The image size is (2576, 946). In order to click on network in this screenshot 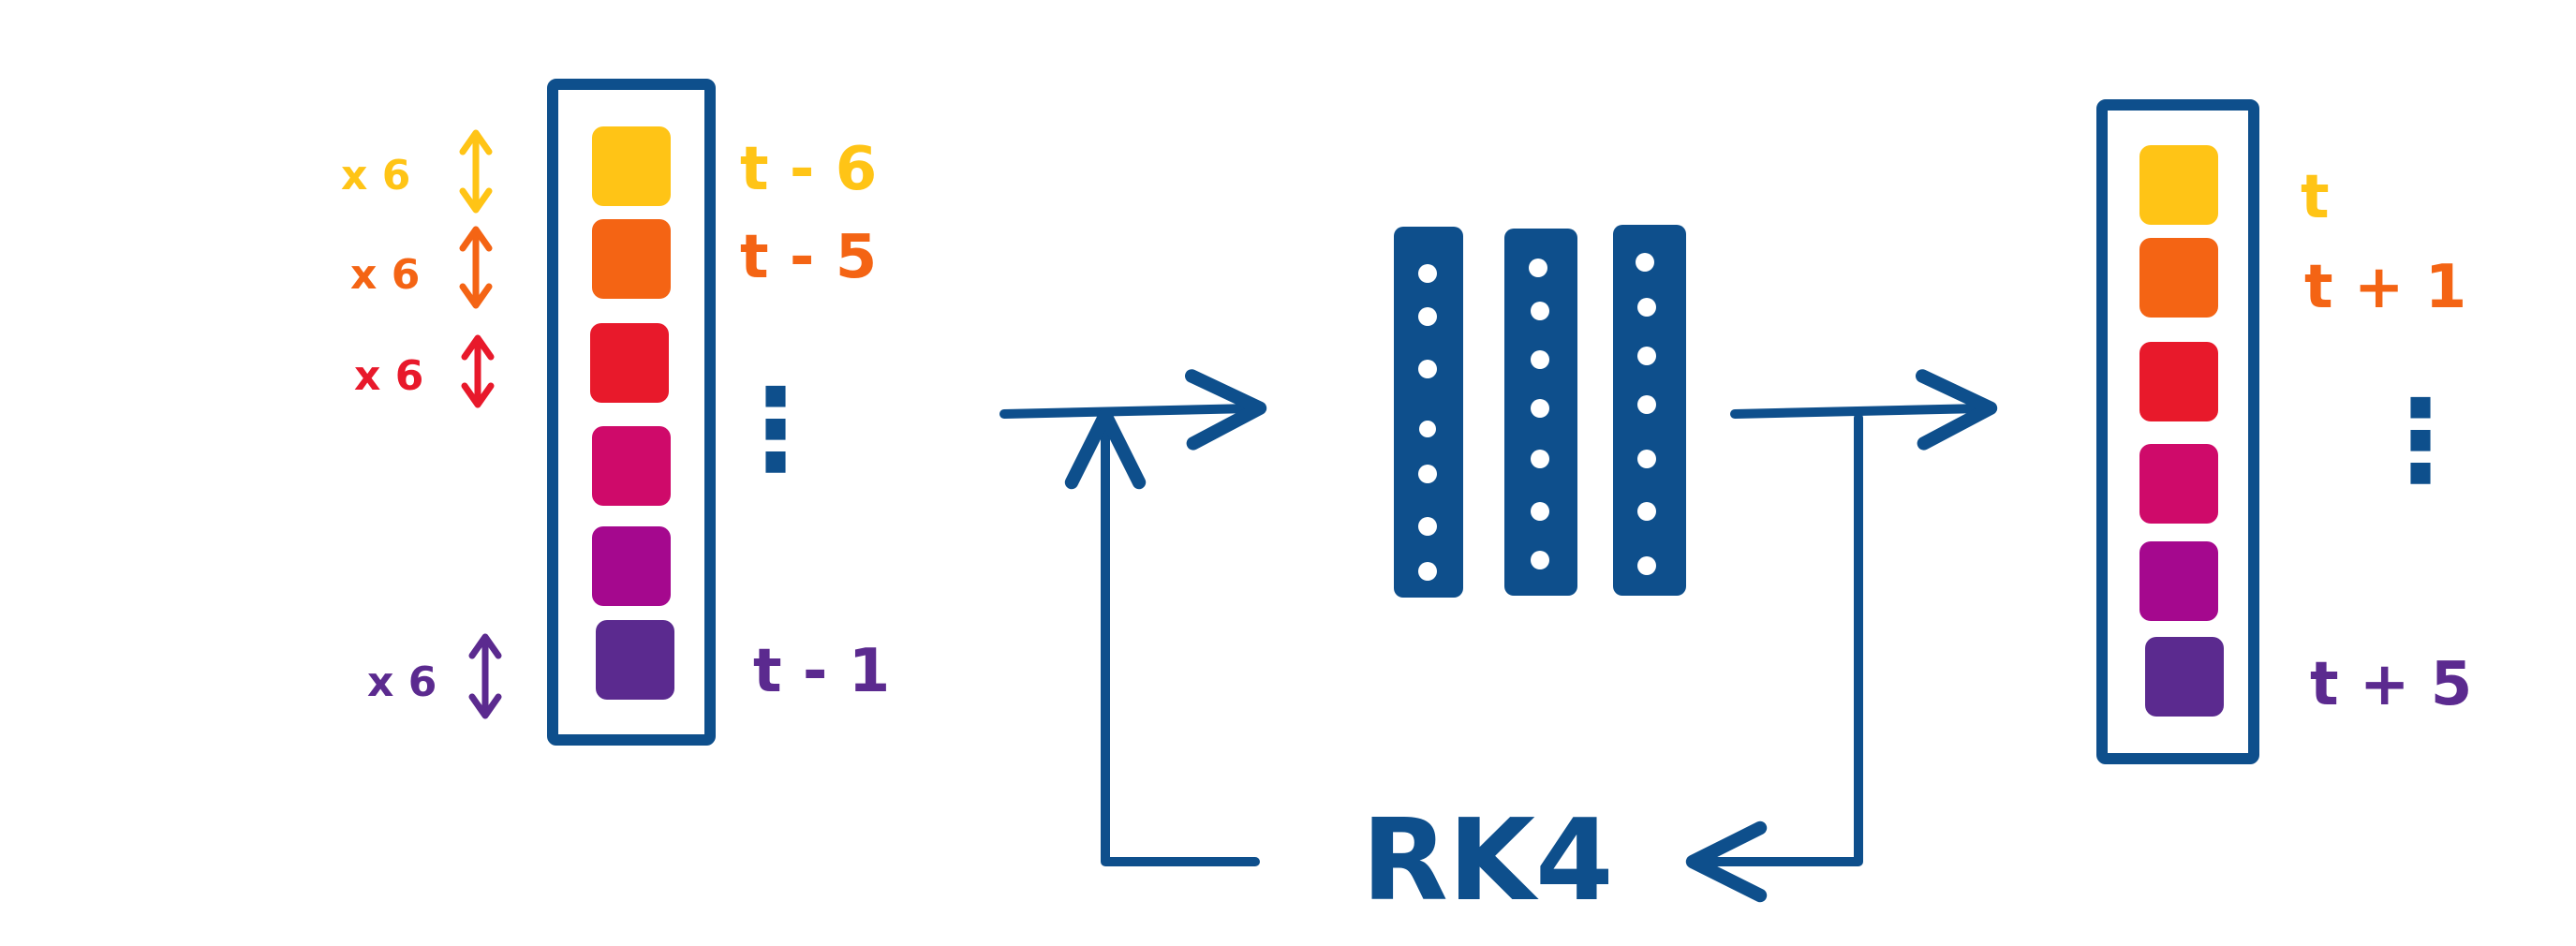, I will do `click(1540, 412)`.